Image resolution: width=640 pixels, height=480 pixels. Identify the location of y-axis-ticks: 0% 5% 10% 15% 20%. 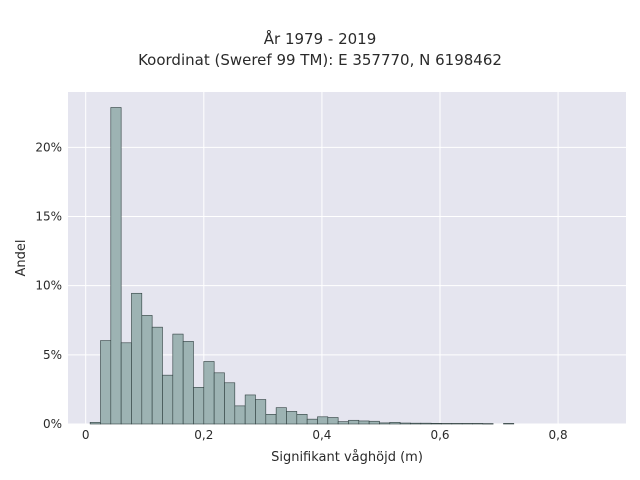
(48, 285).